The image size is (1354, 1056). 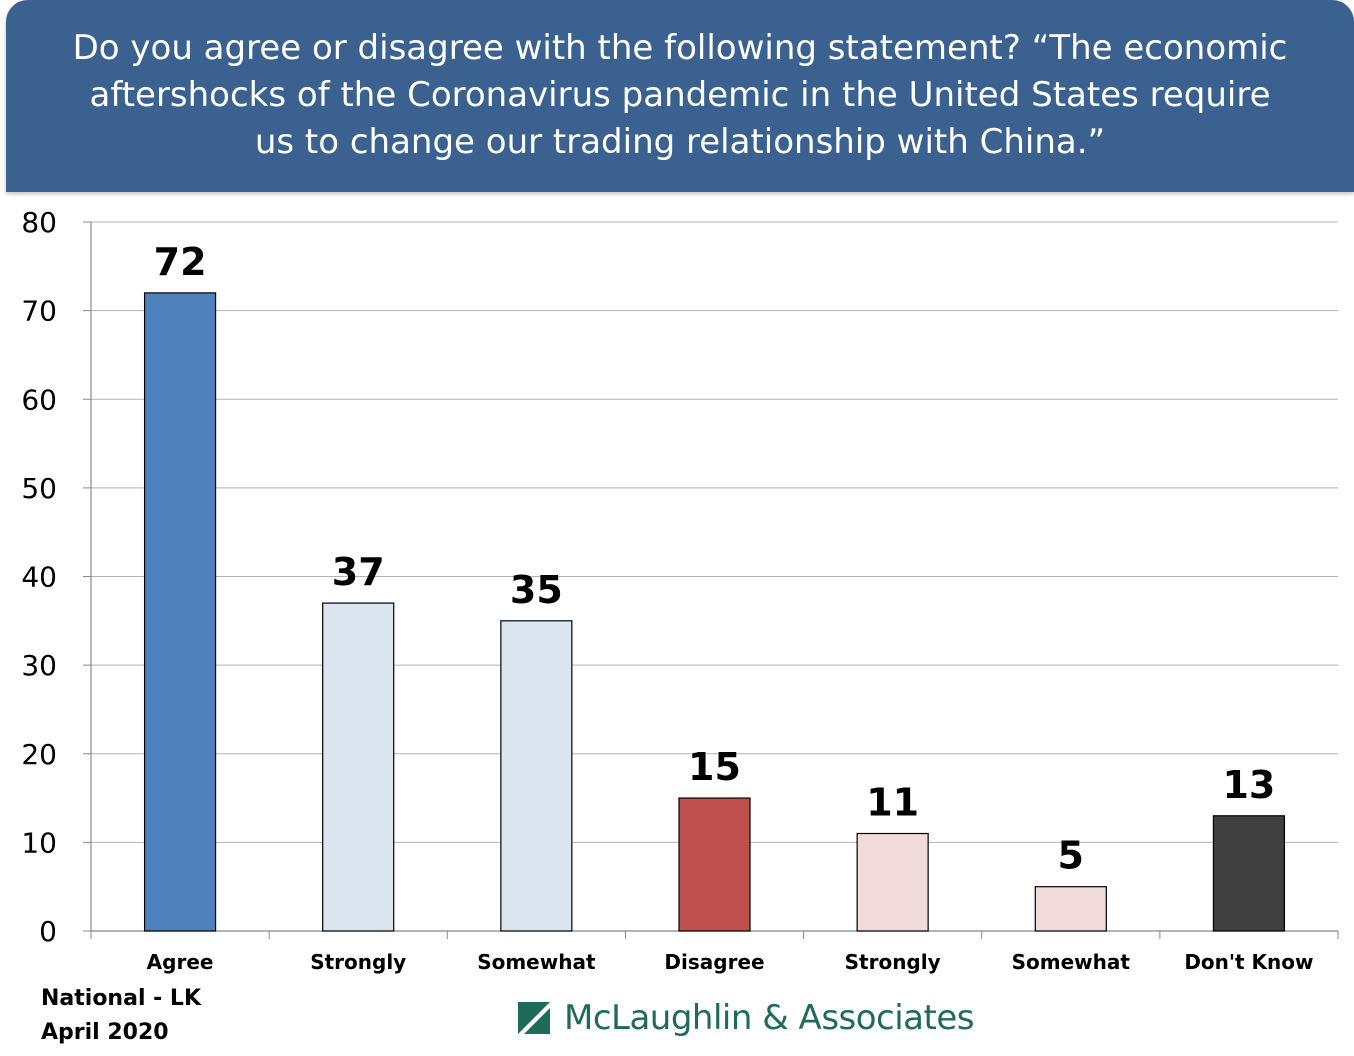 What do you see at coordinates (769, 1018) in the screenshot?
I see `company-name: McLaughlin & Associates` at bounding box center [769, 1018].